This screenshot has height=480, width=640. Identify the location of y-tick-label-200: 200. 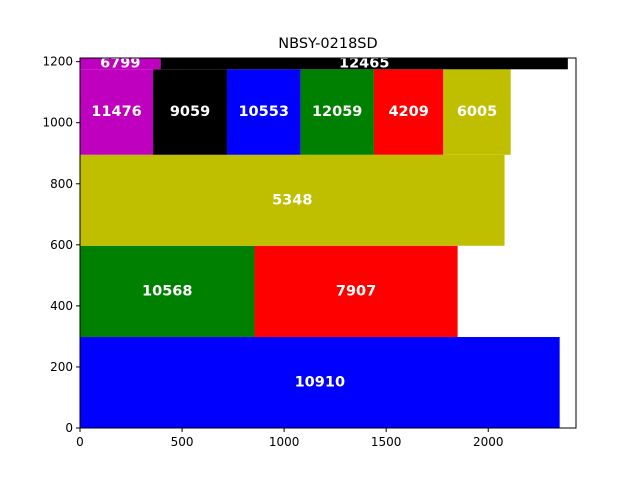
(61, 367).